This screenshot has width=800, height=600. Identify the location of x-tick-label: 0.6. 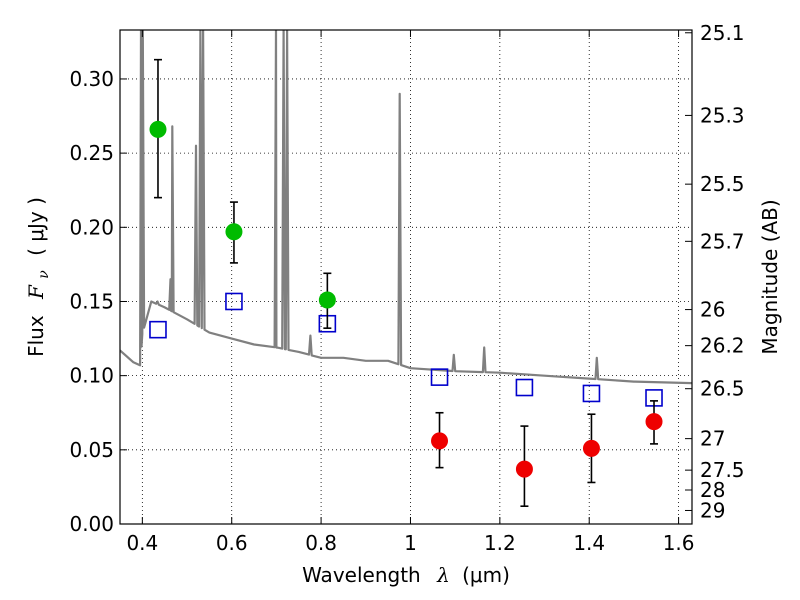
(232, 543).